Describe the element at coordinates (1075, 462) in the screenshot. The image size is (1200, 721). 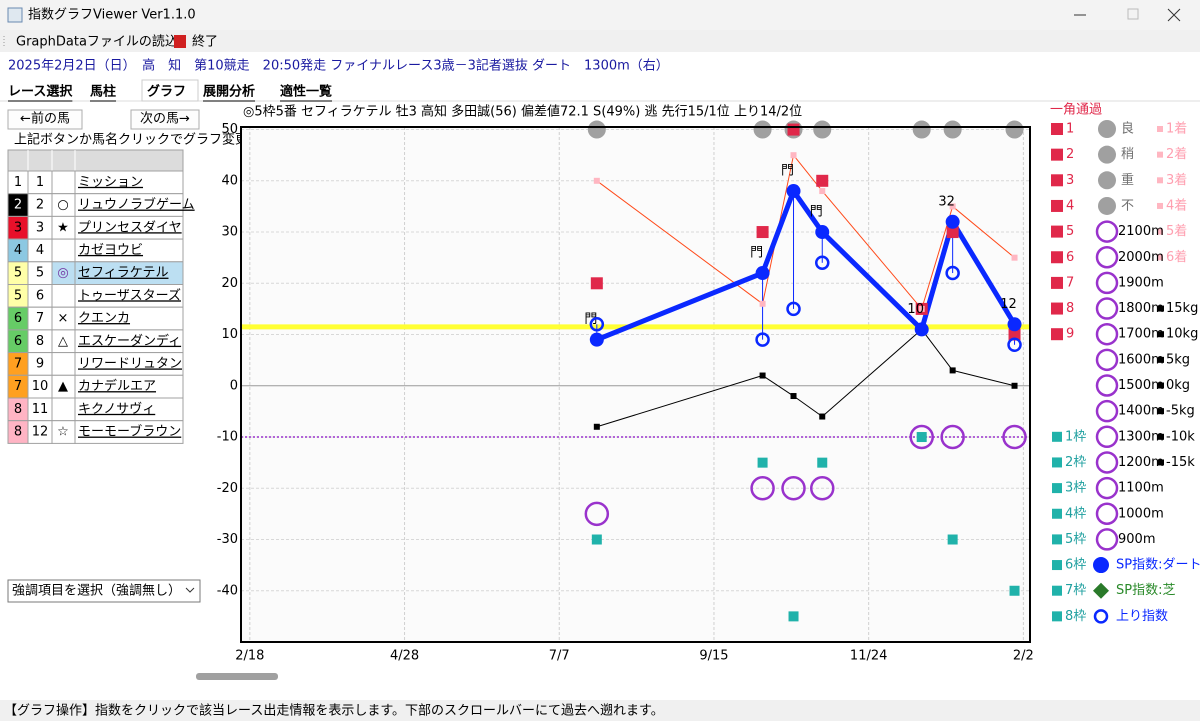
I see `legend-label: 2枠` at that location.